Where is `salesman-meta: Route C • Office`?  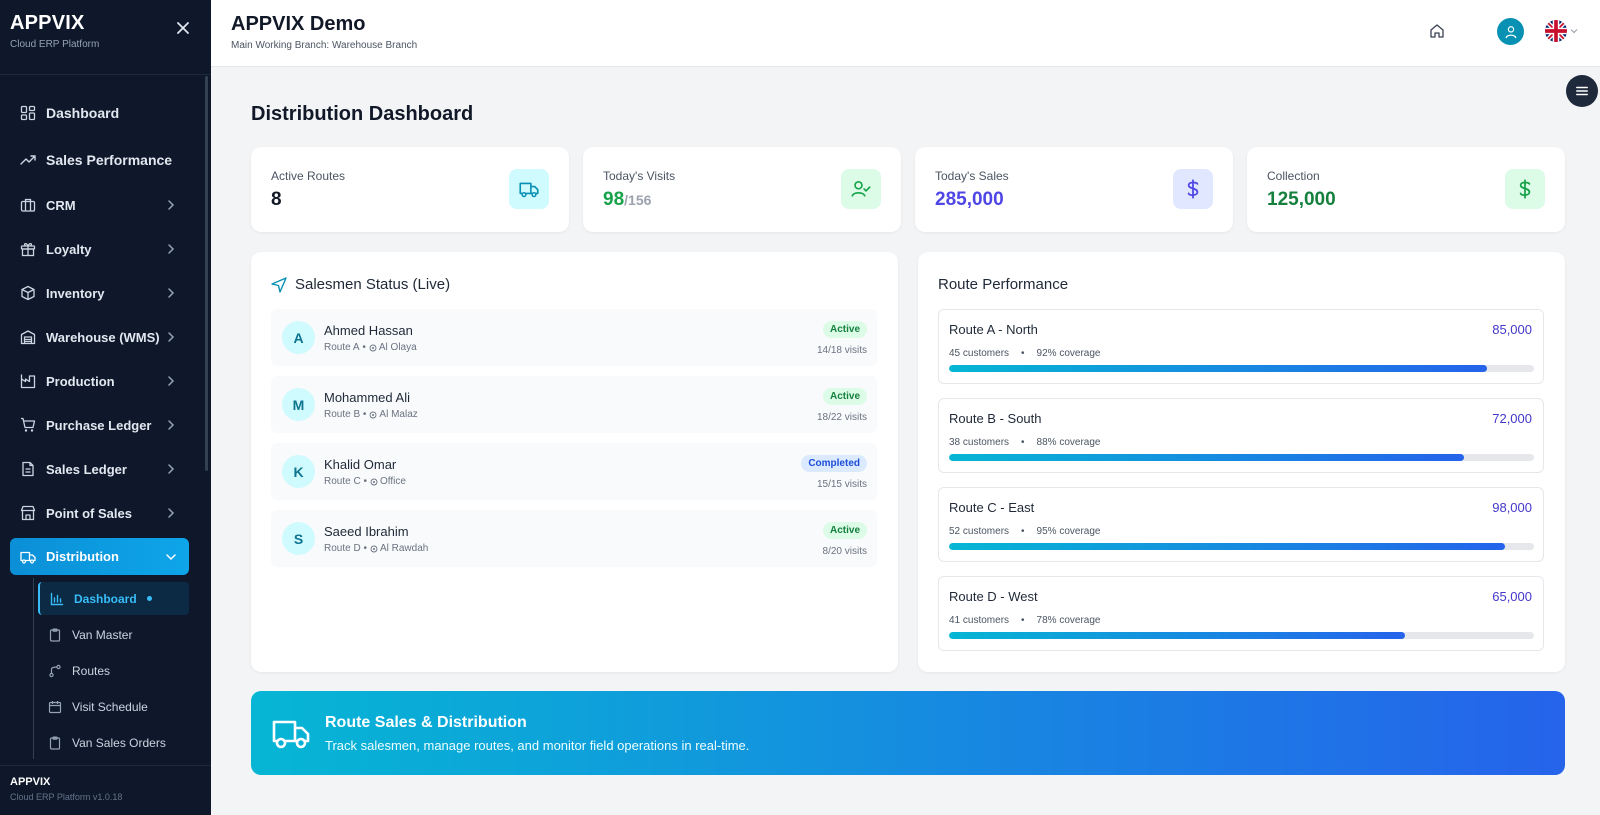
salesman-meta: Route C • Office is located at coordinates (365, 481).